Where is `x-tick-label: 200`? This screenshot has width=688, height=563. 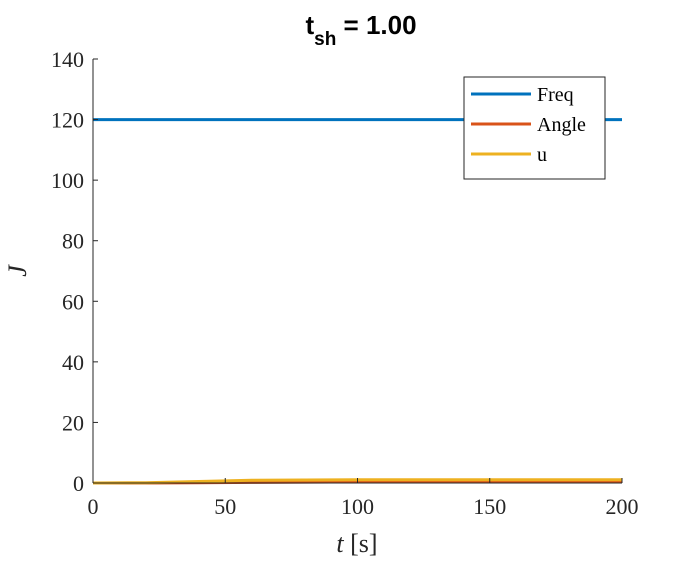 x-tick-label: 200 is located at coordinates (622, 506).